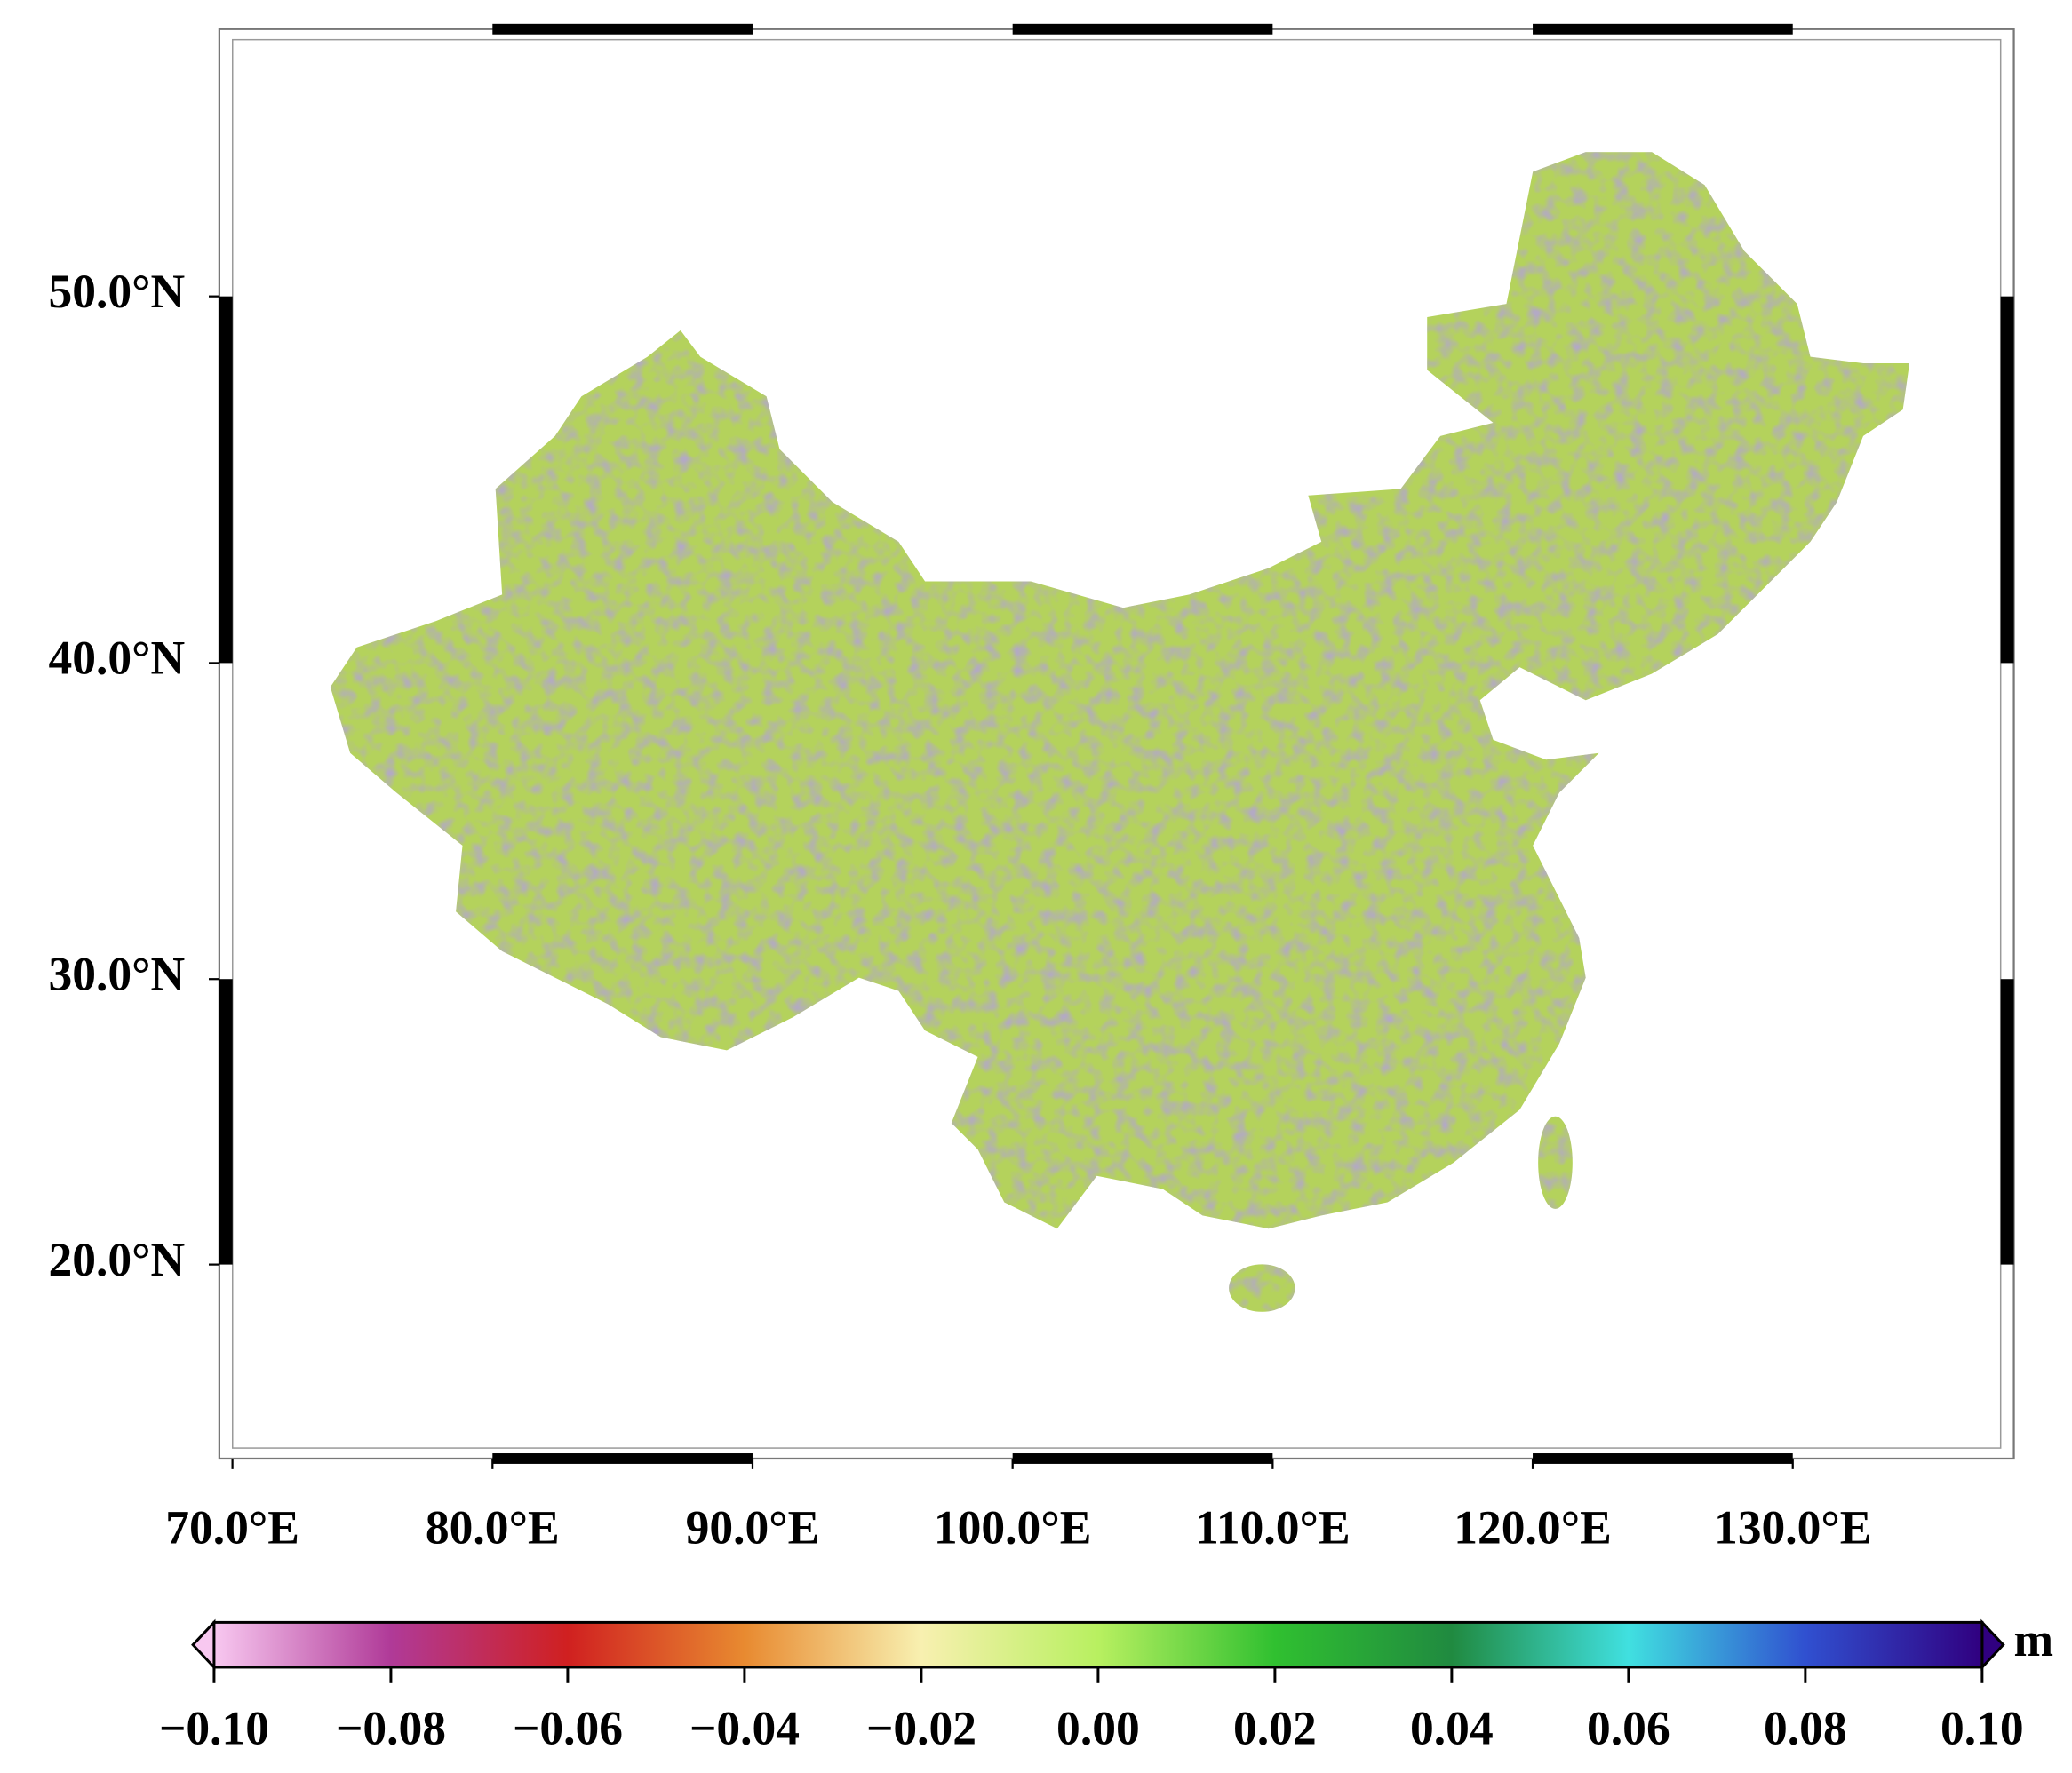 This screenshot has width=2072, height=1773. I want to click on lat-tick-label: 50.0°N, so click(117, 291).